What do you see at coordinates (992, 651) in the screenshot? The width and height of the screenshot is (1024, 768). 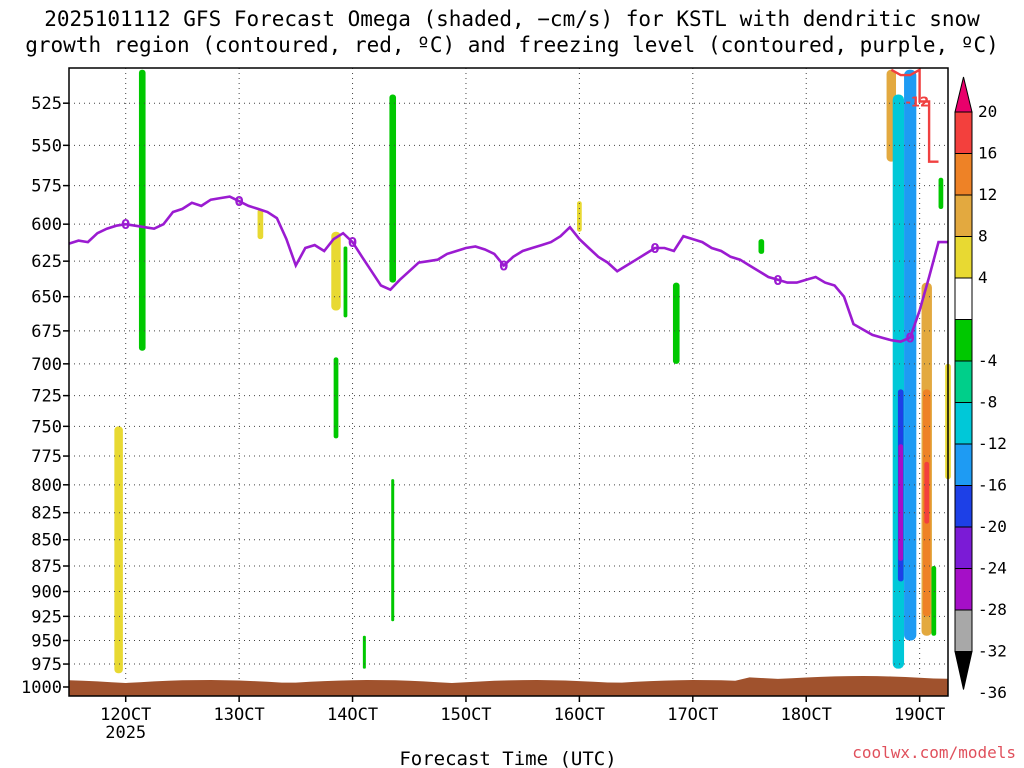 I see `colorbar-label: -32` at bounding box center [992, 651].